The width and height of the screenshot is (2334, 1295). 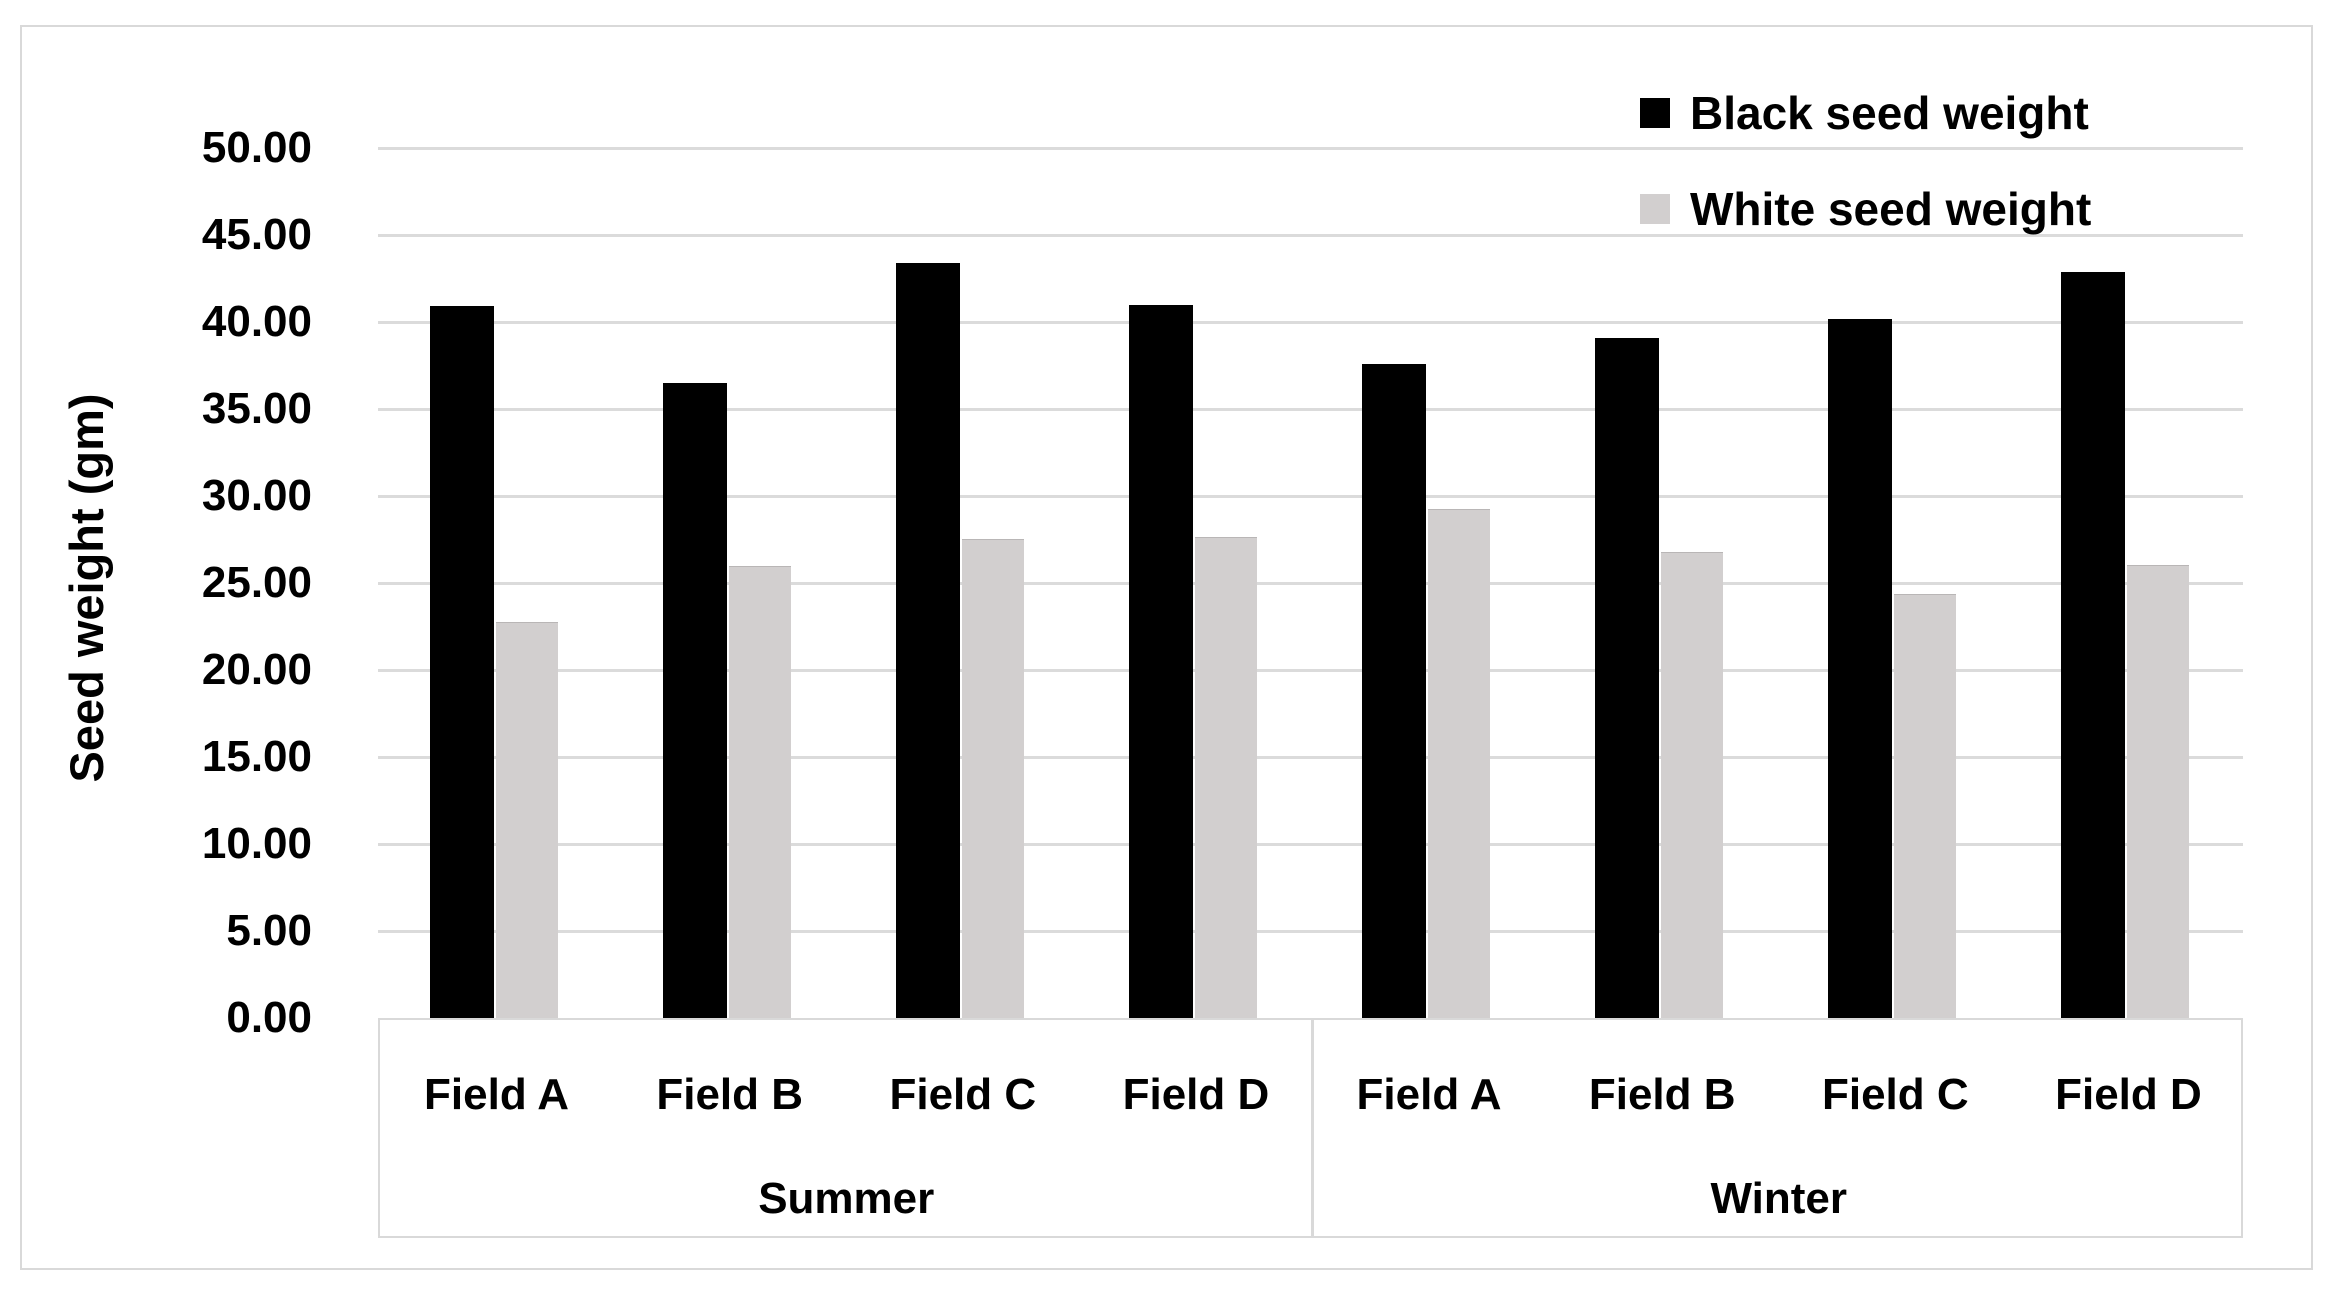 I want to click on legend: Black seed weight White seed weight, so click(x=1865, y=161).